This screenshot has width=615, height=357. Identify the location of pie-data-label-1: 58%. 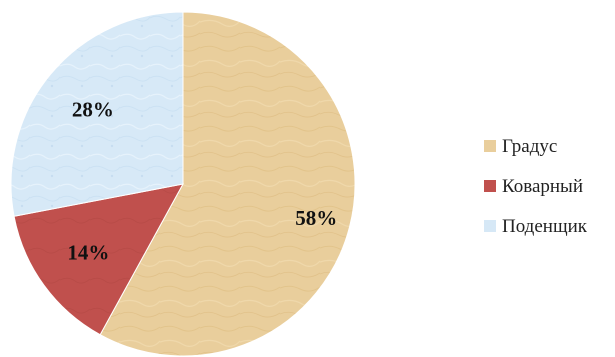
(316, 218).